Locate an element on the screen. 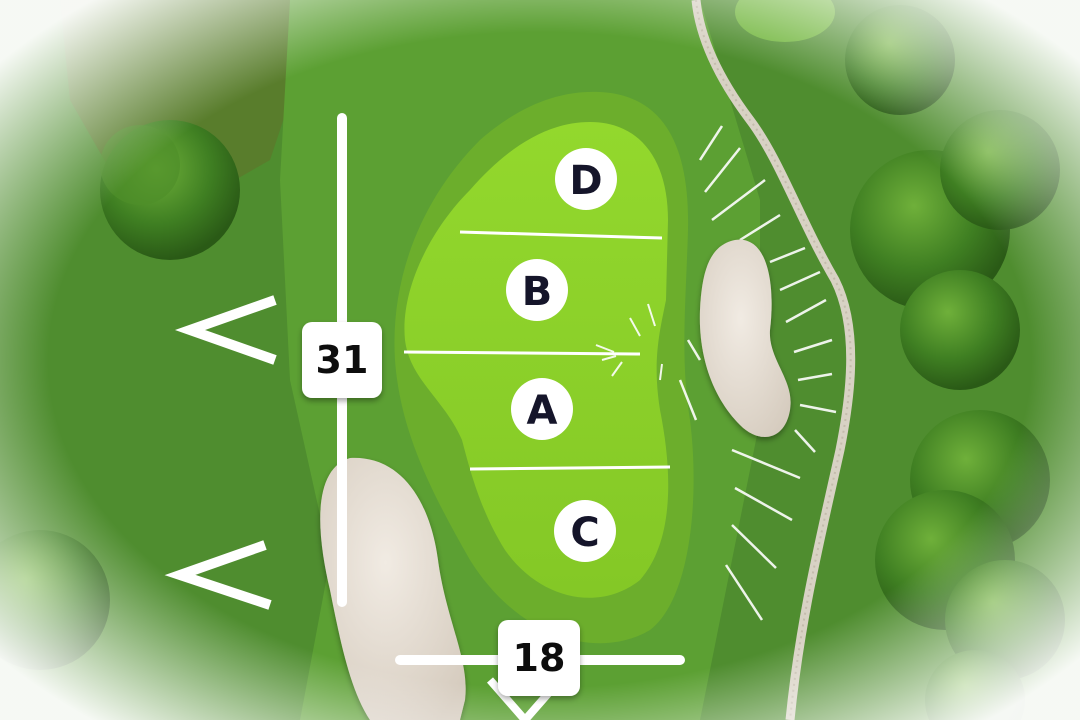  distance-label: 31 is located at coordinates (342, 360).